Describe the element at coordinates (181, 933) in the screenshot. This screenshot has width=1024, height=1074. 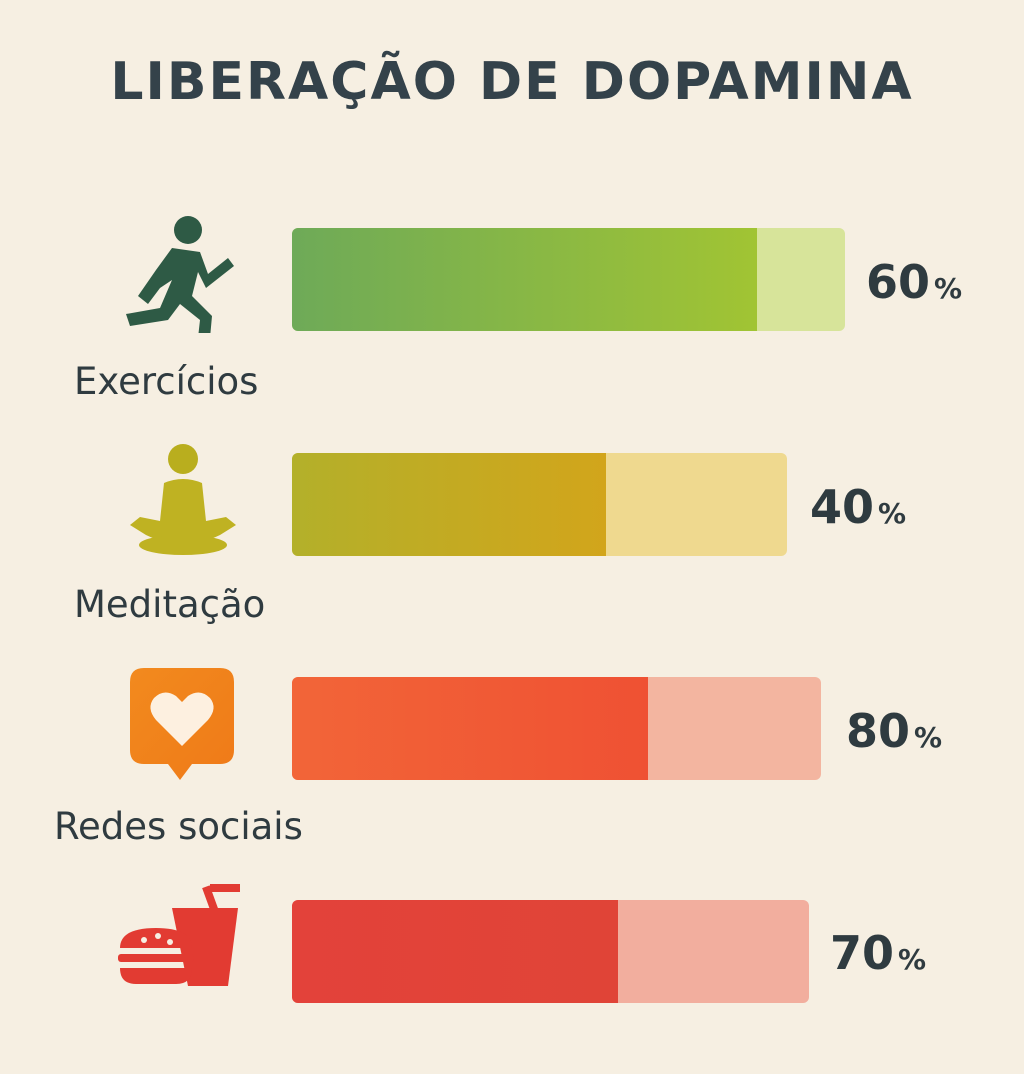
I see `fast-food-icon` at that location.